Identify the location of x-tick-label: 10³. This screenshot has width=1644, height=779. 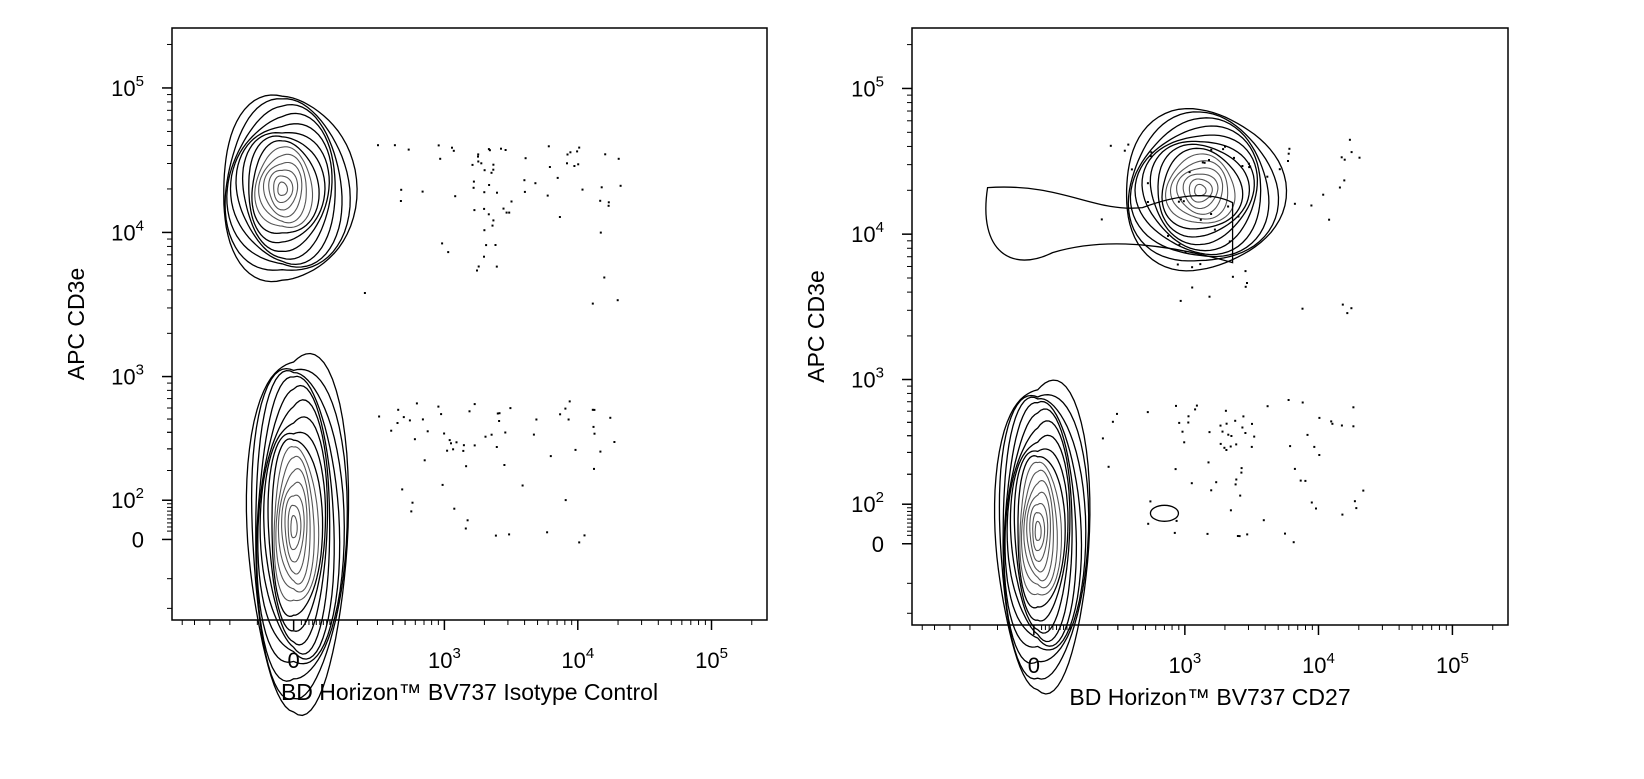
(1184, 664).